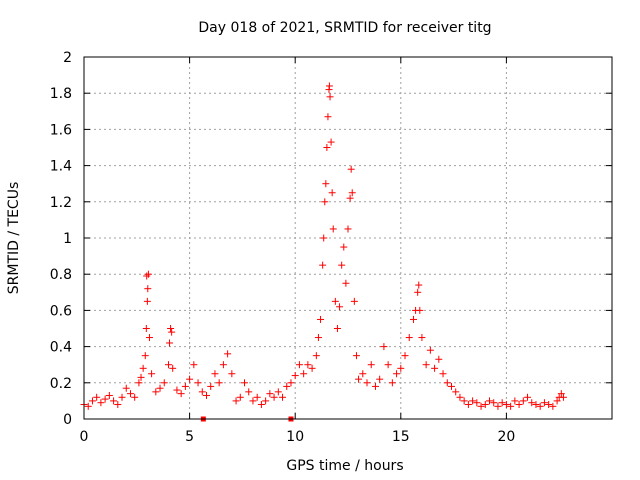  I want to click on y-tick-label: 2, so click(67, 58).